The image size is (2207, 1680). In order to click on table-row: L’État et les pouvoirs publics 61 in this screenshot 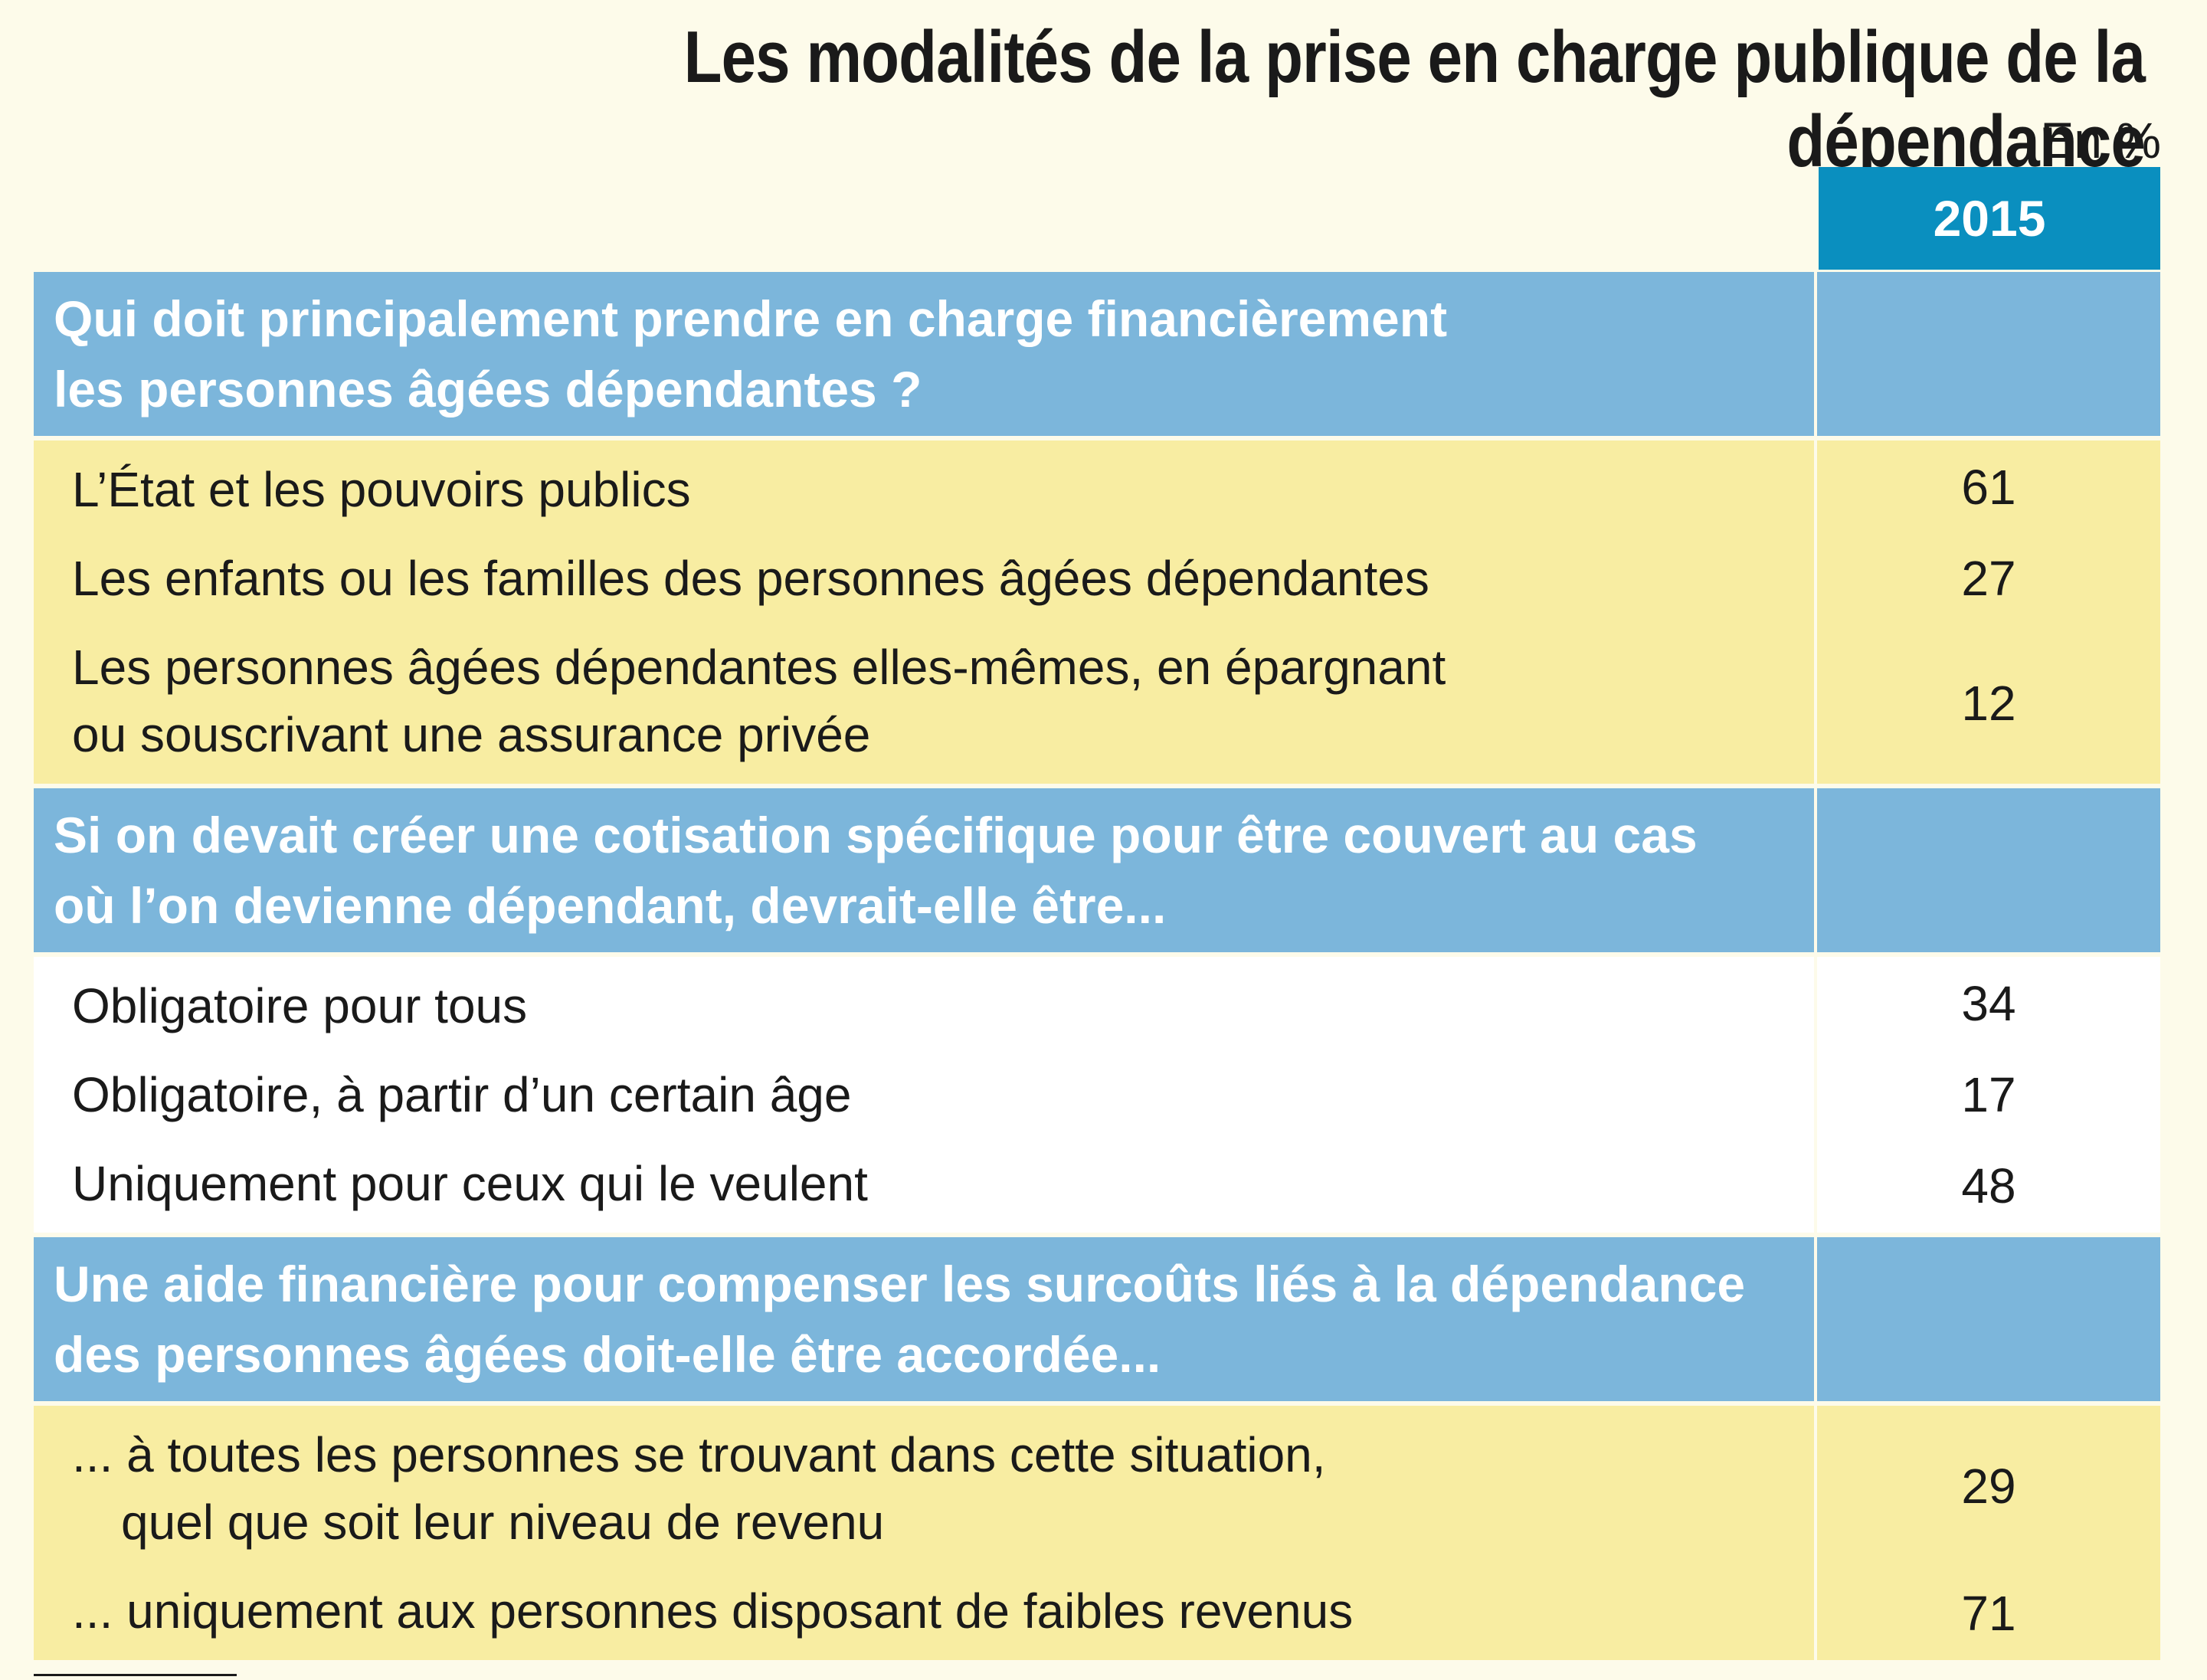, I will do `click(1097, 487)`.